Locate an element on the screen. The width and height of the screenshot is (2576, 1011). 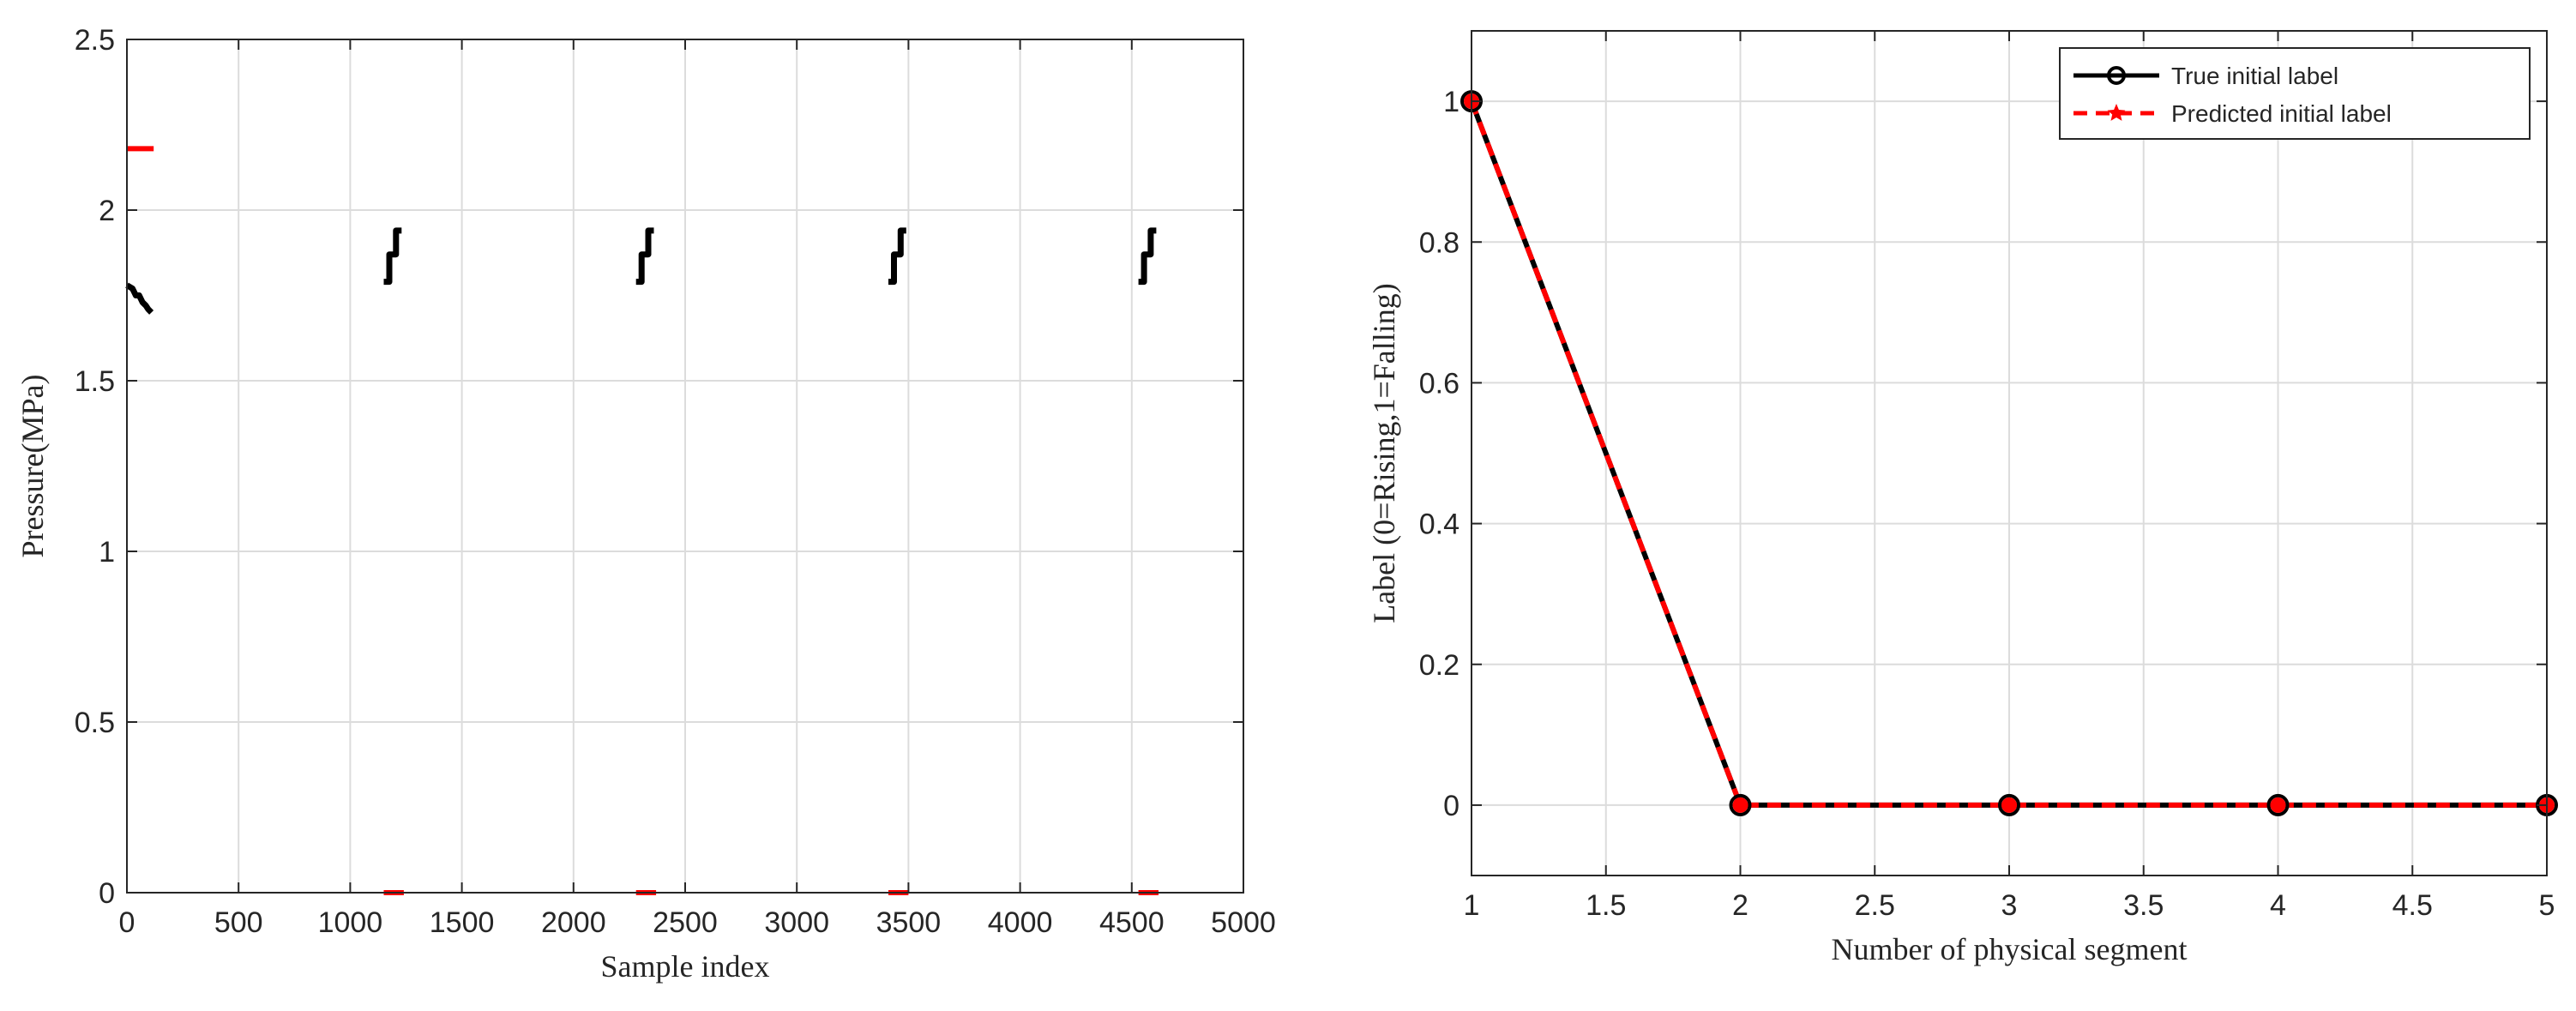
label-chart-x-axis-label: Number of physical segment is located at coordinates (2010, 949).